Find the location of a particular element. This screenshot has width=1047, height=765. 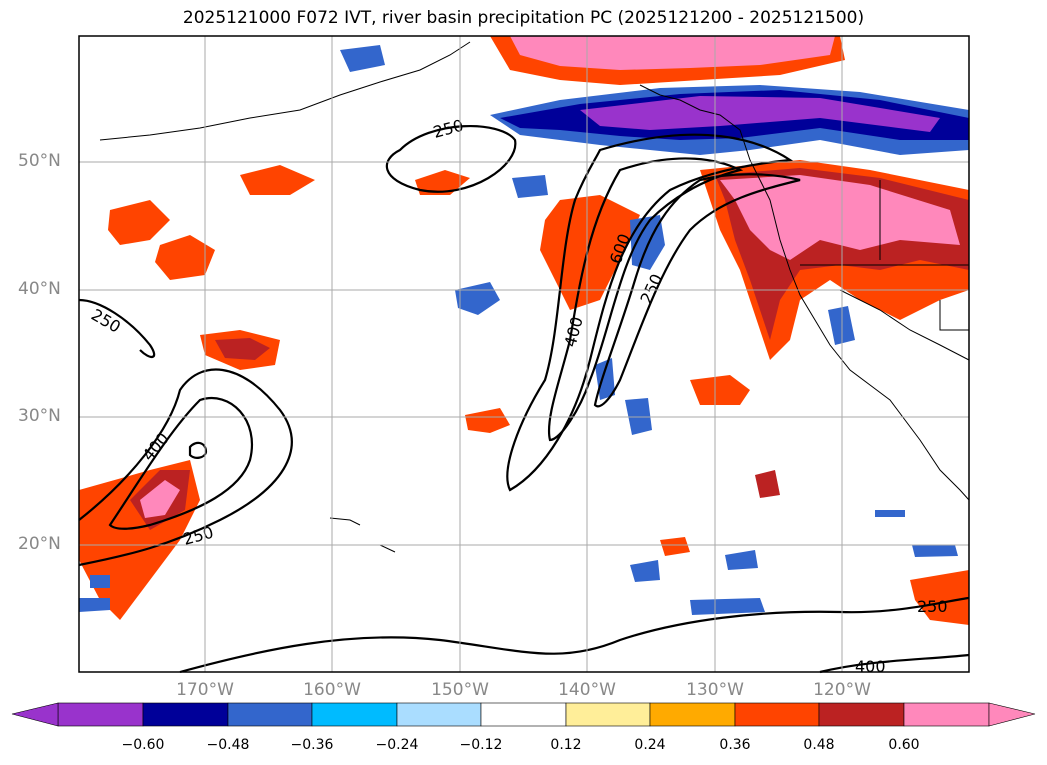

colorbar-extend-high is located at coordinates (1012, 714).